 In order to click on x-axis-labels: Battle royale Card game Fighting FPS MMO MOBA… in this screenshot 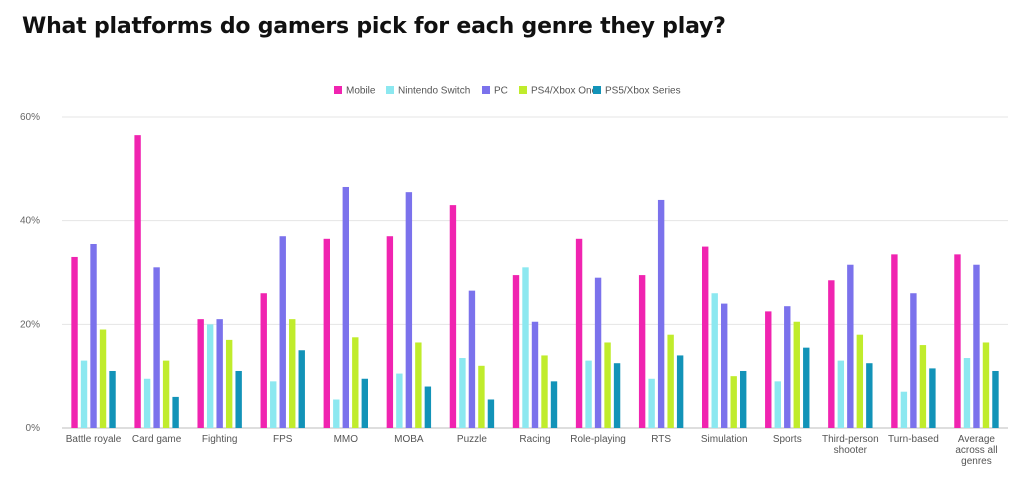, I will do `click(532, 450)`.